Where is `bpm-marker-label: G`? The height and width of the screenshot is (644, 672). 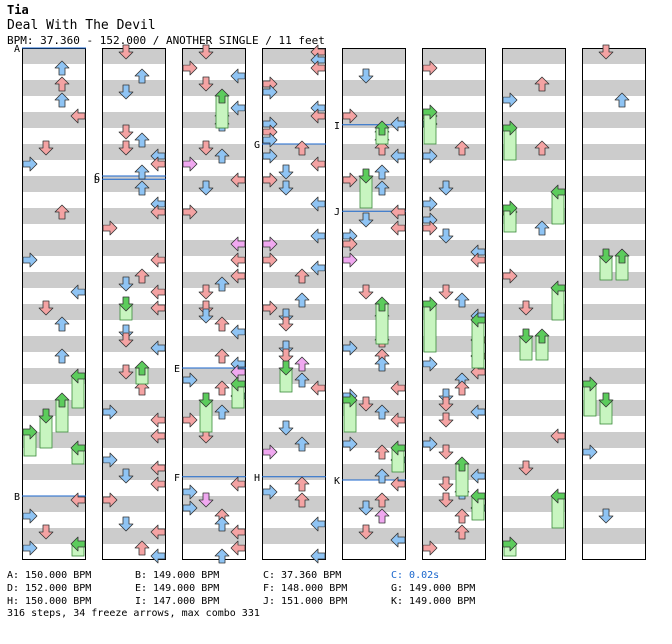 bpm-marker-label: G is located at coordinates (257, 145).